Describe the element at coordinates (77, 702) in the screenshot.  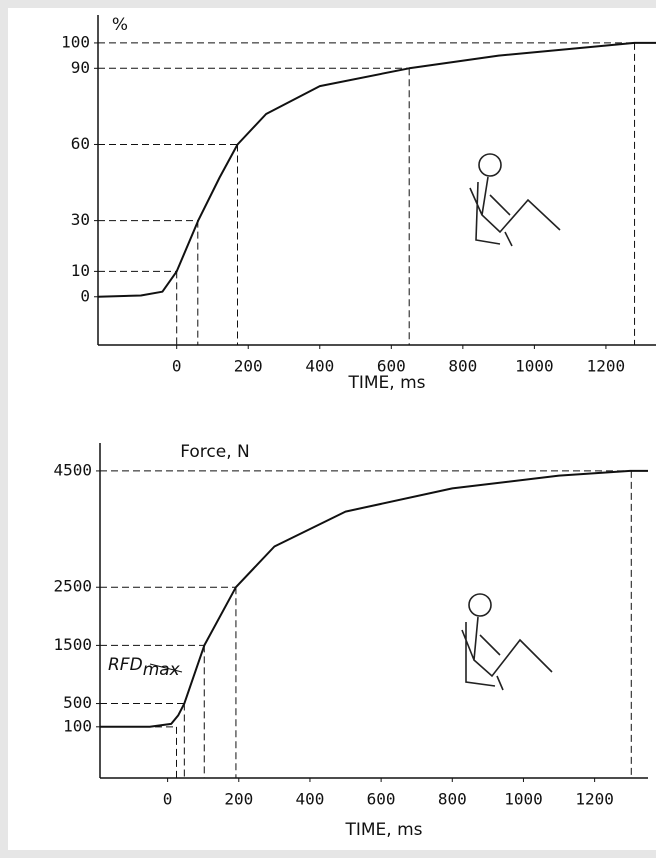
I see `y-tick-label: 500` at that location.